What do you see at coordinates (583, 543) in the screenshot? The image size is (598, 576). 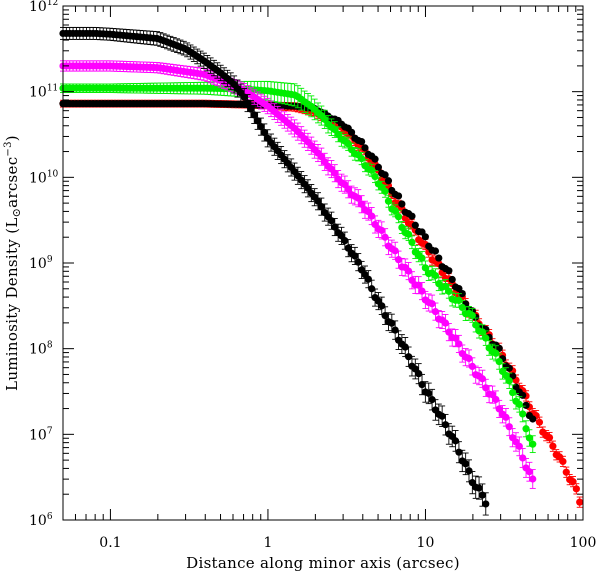 I see `x-tick-label: 100` at bounding box center [583, 543].